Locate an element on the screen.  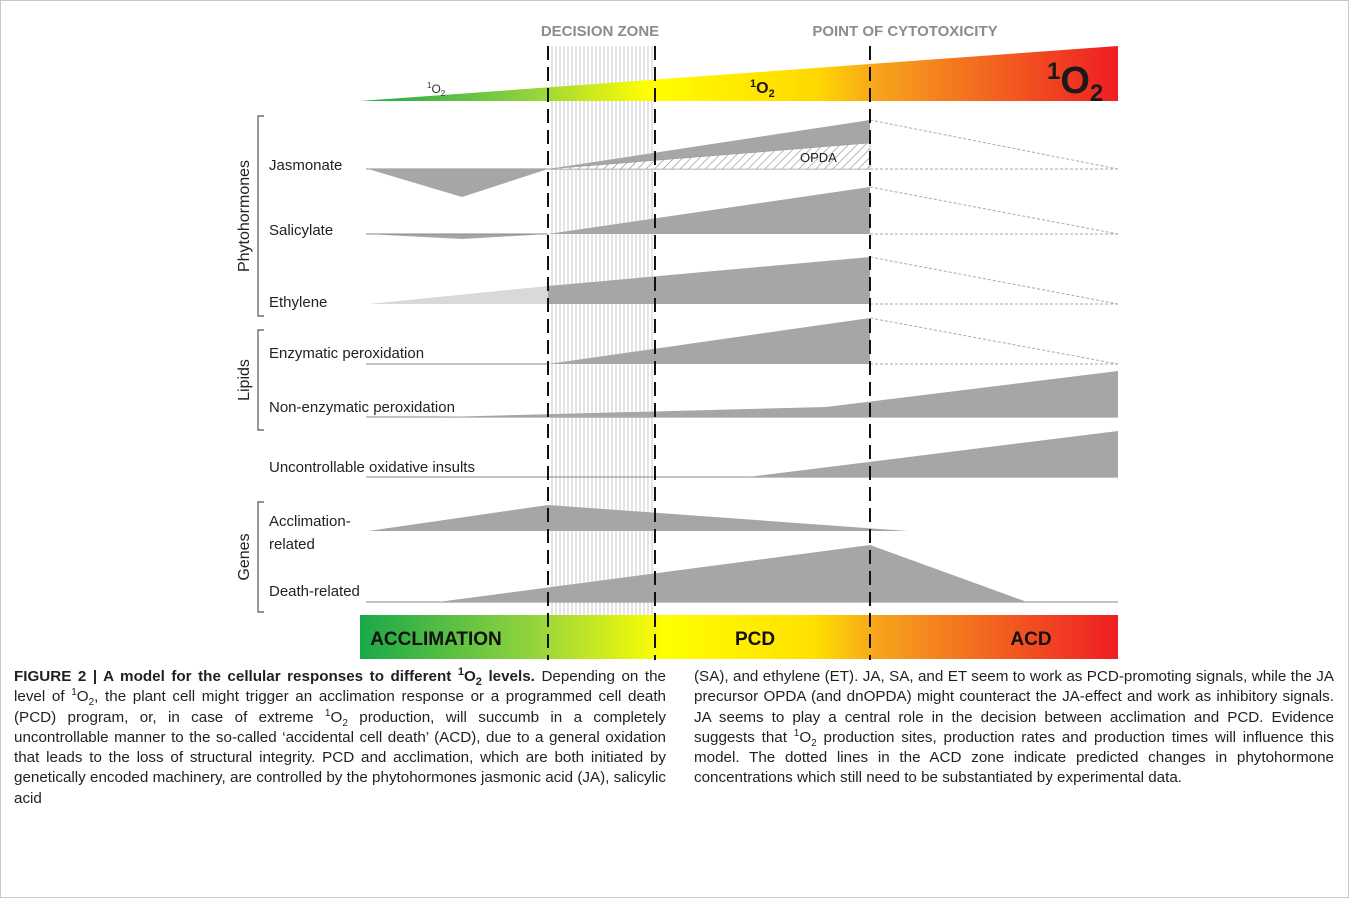
enzymatic-label: Enzymatic peroxidation is located at coordinates (346, 353).